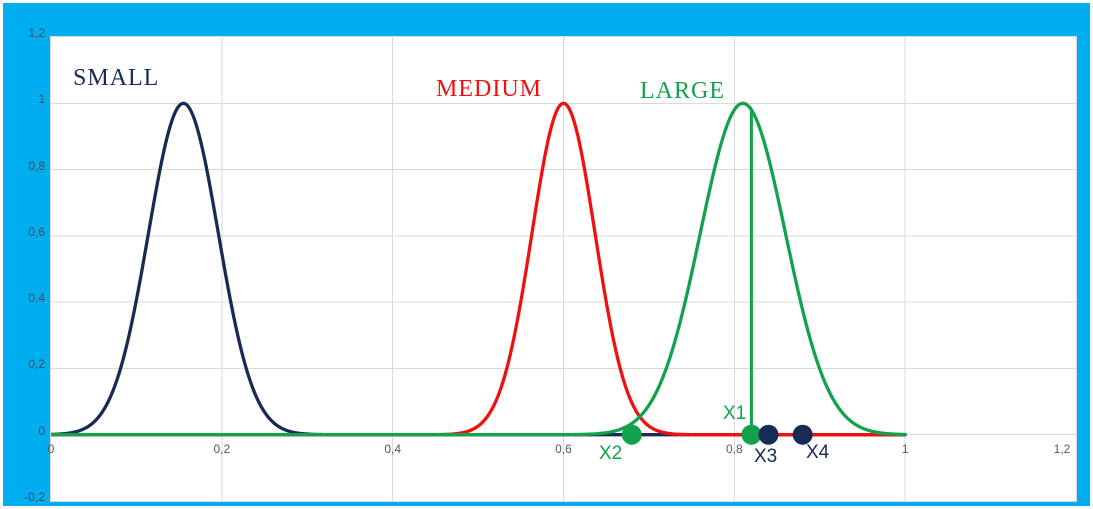 The height and width of the screenshot is (509, 1093). Describe the element at coordinates (802, 434) in the screenshot. I see `marker-dot-x4` at that location.